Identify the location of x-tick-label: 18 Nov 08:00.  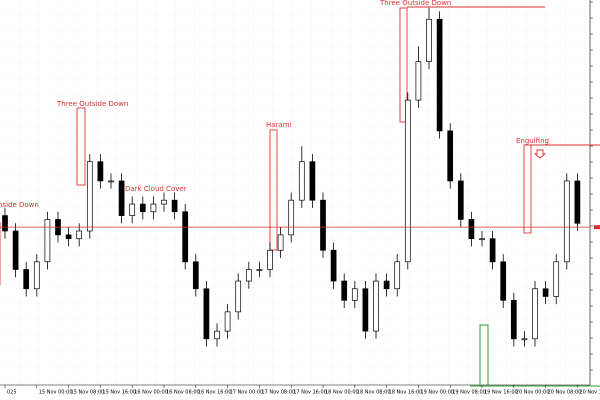
(374, 393).